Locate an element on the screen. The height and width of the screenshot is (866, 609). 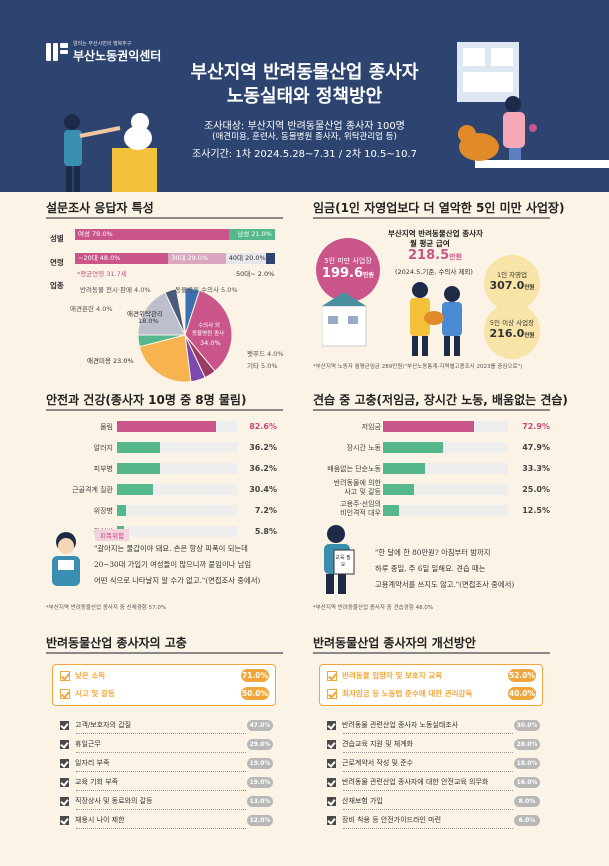
top-item-label: 낮은 소득 is located at coordinates (90, 675).